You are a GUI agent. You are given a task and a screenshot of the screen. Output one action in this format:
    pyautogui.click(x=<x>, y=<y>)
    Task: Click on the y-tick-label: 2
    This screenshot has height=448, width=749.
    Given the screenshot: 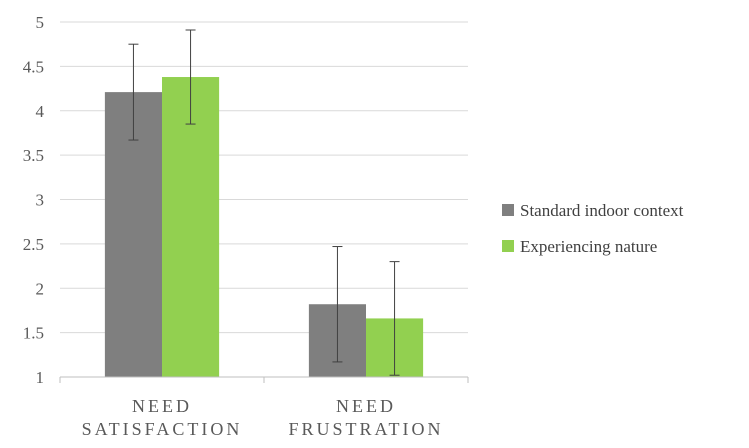 What is the action you would take?
    pyautogui.click(x=40, y=288)
    